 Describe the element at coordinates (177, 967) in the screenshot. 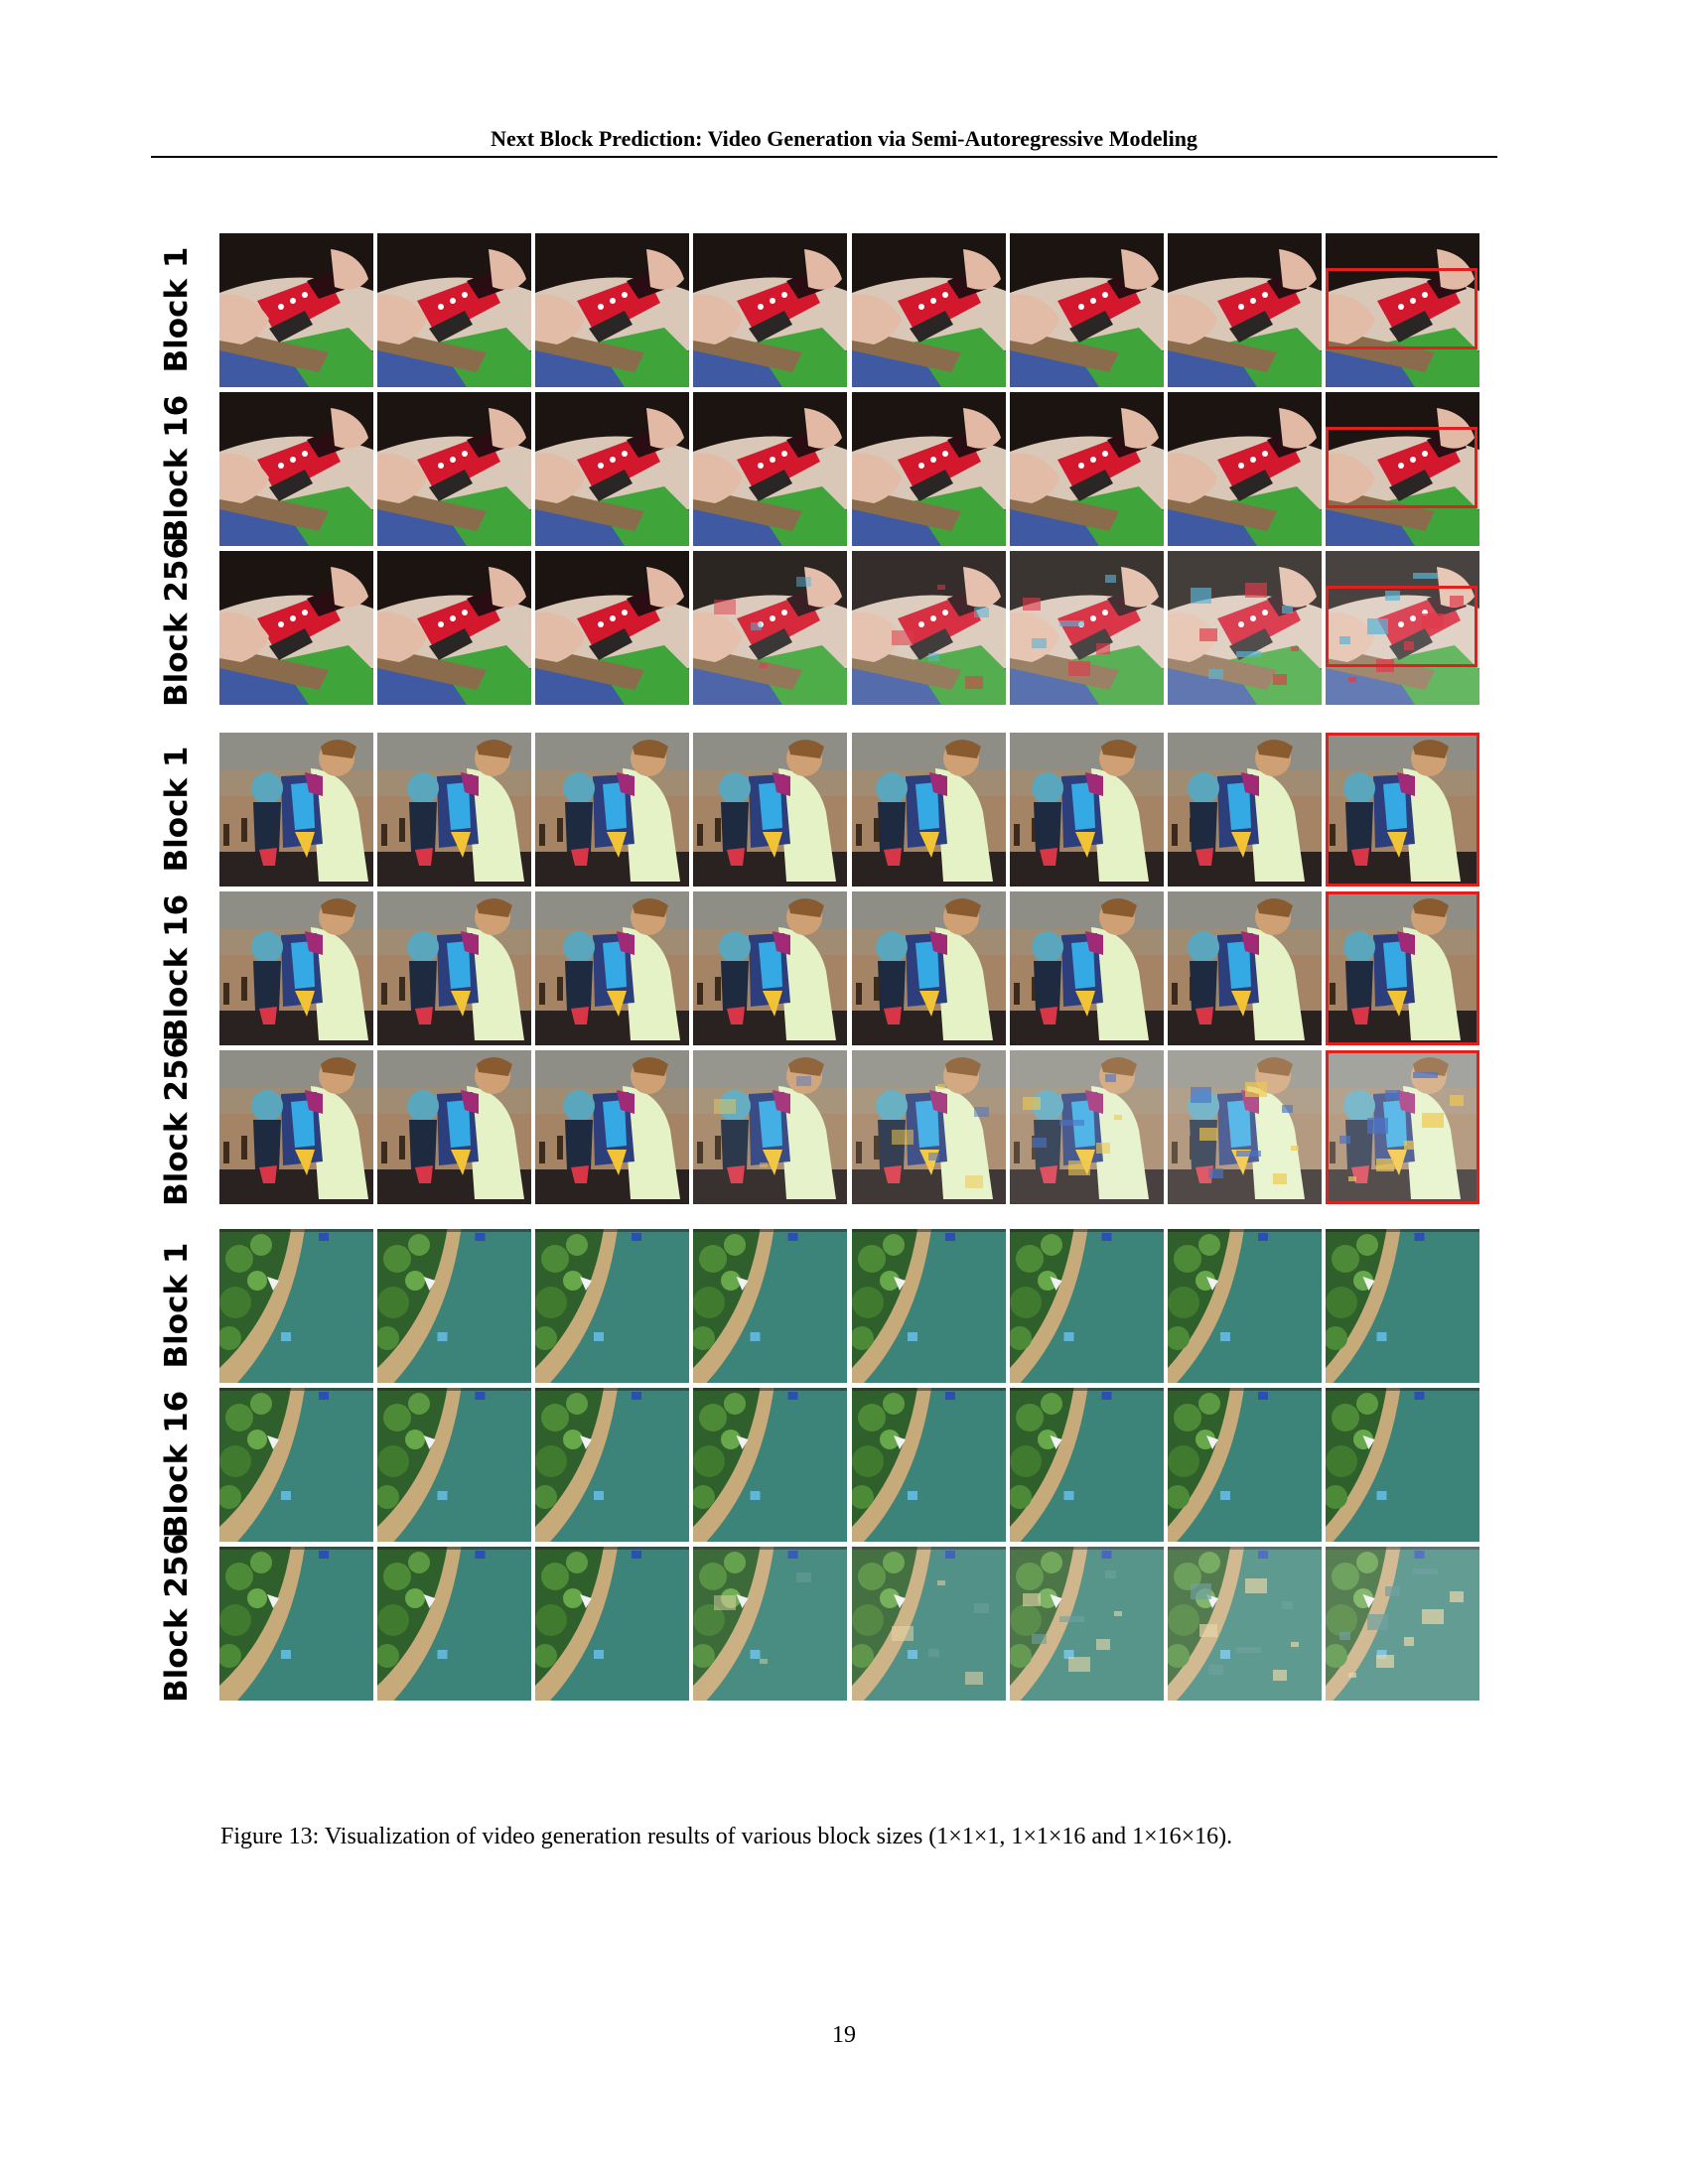

I see `row-label: Block 16` at that location.